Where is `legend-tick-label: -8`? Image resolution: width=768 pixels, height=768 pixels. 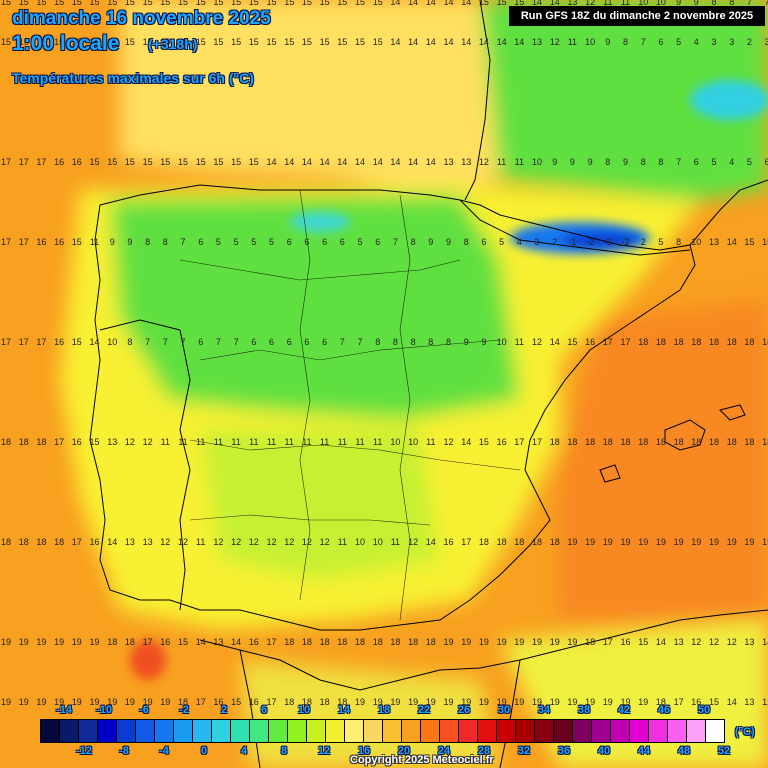 legend-tick-label: -8 is located at coordinates (124, 751).